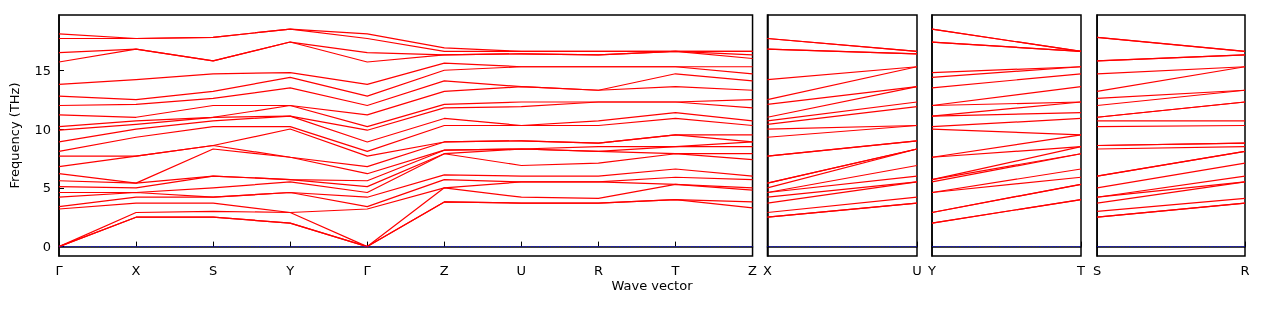 This screenshot has width=1267, height=310. What do you see at coordinates (14, 135) in the screenshot?
I see `y-axis-title: Frequency (THz)` at bounding box center [14, 135].